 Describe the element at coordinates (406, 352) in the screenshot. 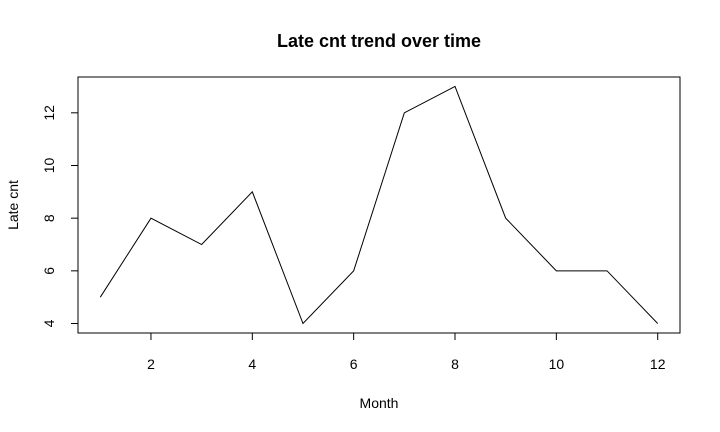

I see `x-axis: 2 4 6 8 10 12` at that location.